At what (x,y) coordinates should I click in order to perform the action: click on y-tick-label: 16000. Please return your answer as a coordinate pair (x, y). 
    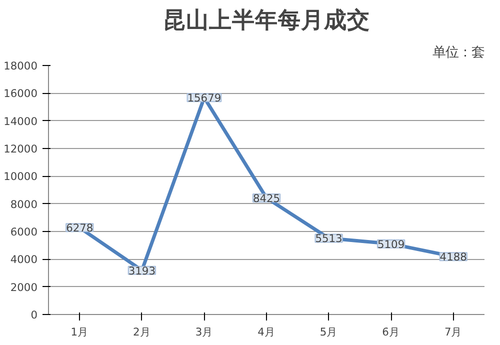
    Looking at the image, I should click on (21, 93).